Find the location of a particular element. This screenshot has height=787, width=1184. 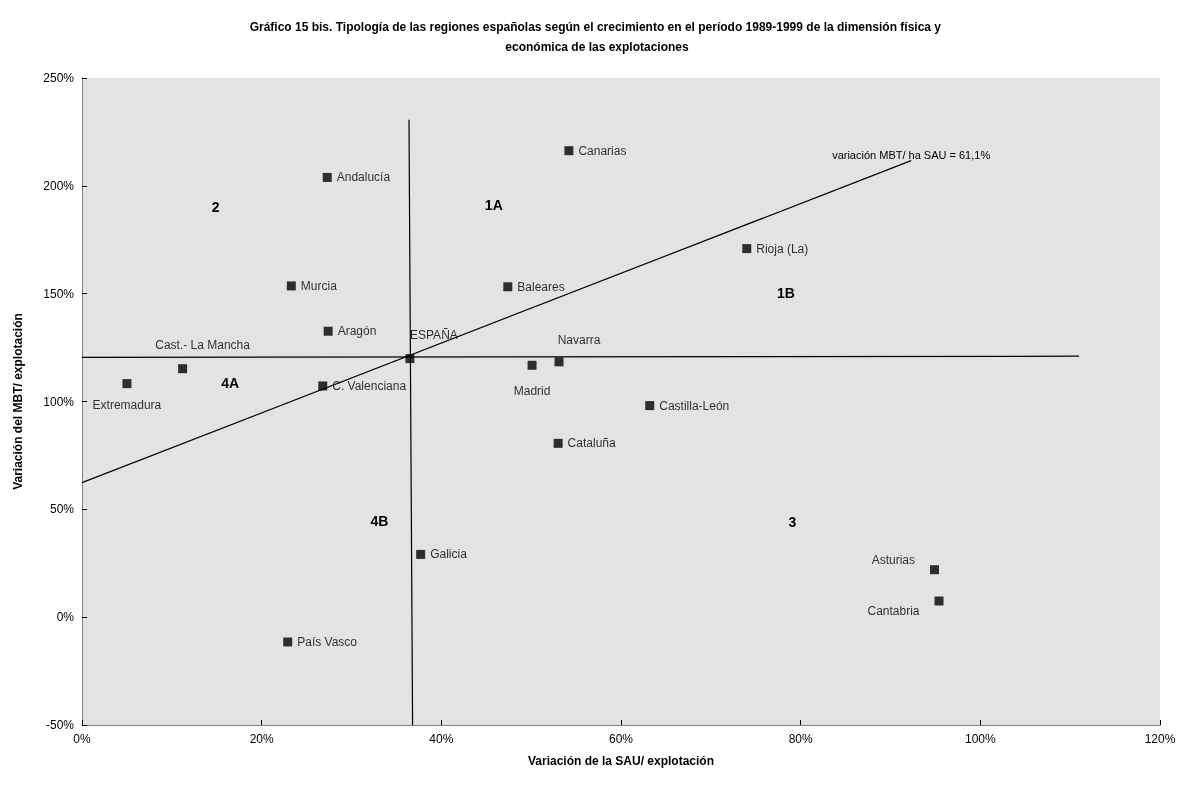

chart-title: Gráfico 15 bis. Tipología de las regiones españolas según el crecimiento en el período 1989-1999 de la dimensión física y económica de las explotaciones is located at coordinates (597, 37).